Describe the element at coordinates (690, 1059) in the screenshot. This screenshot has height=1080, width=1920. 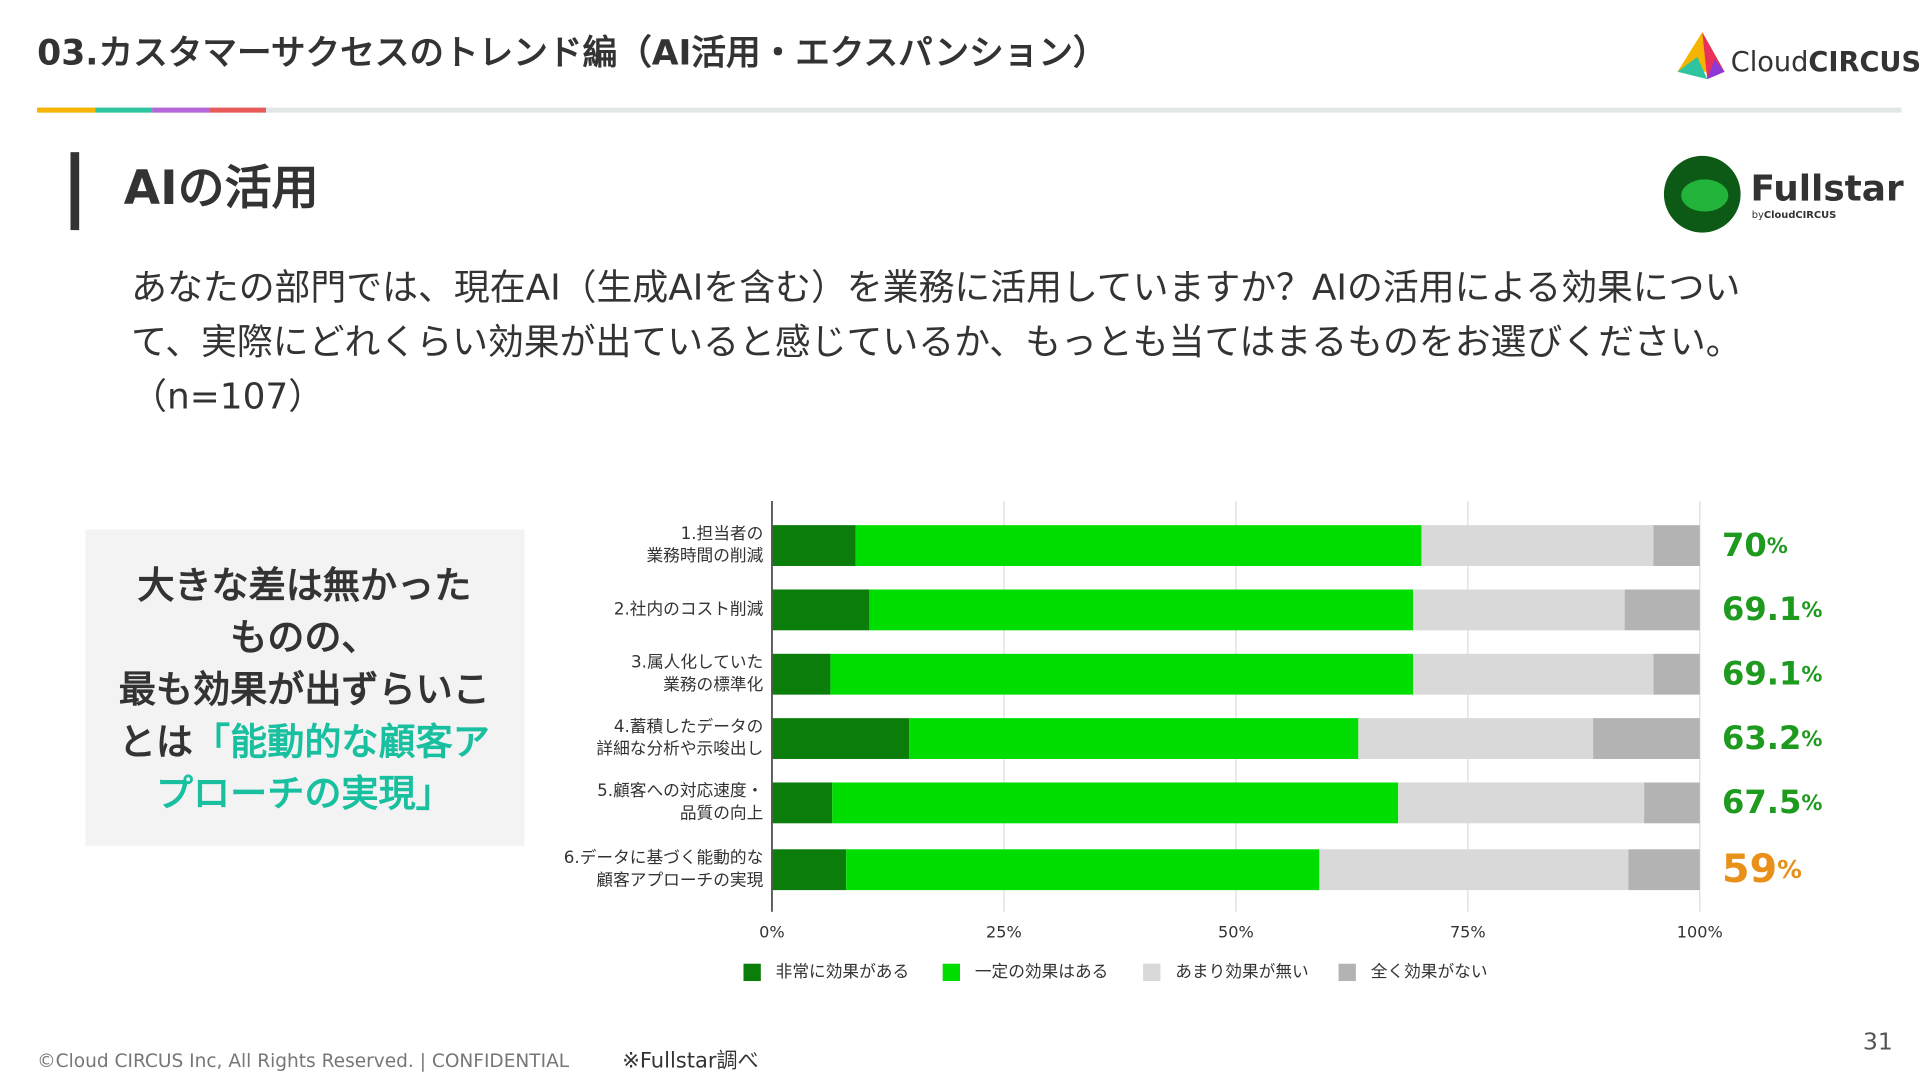
I see `source-note: ※Fullstar調べ` at that location.